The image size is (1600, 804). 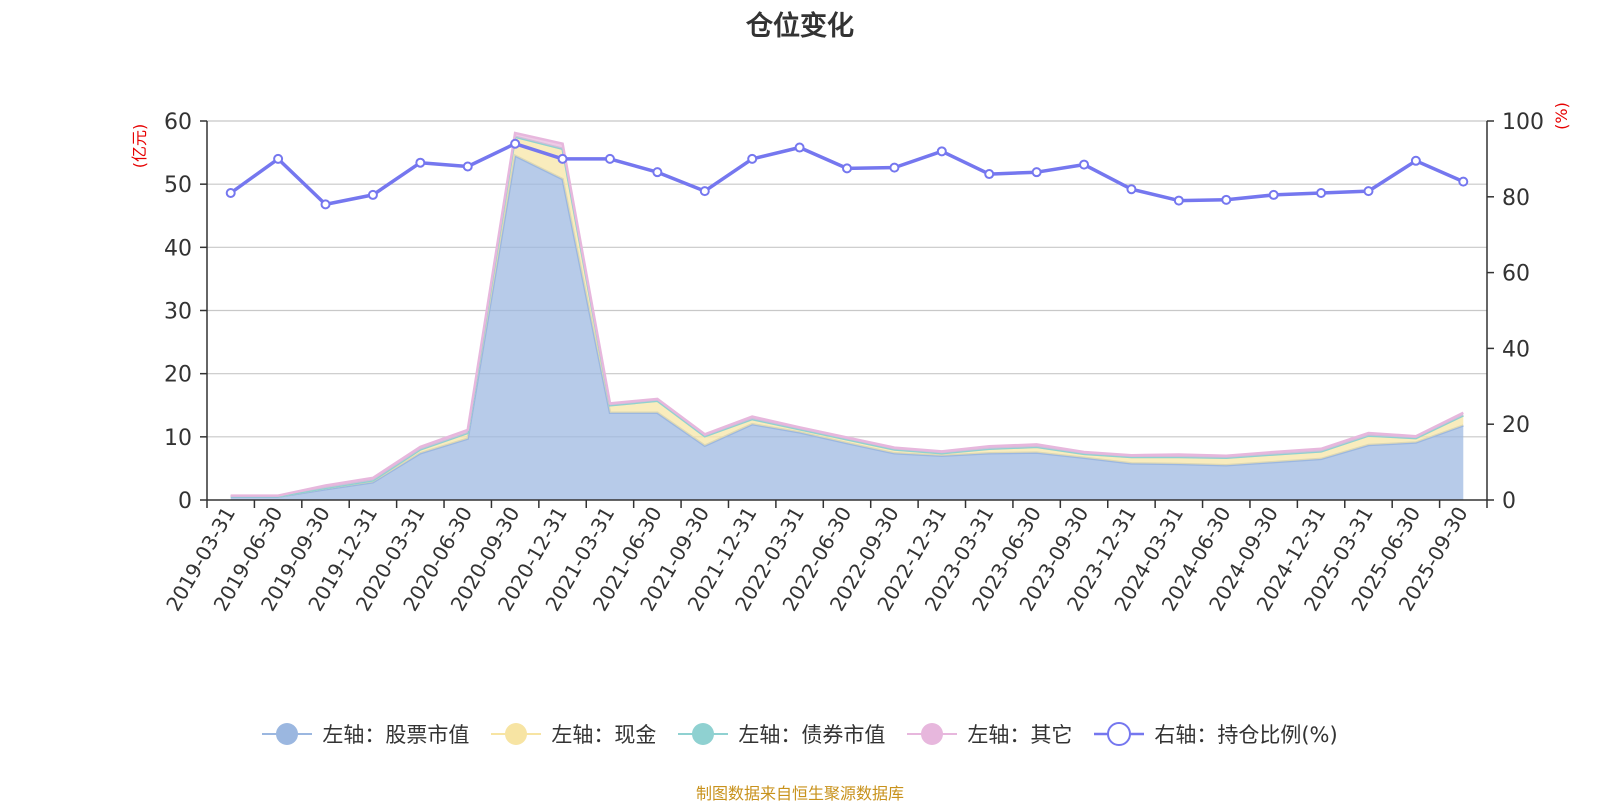 I want to click on left-axis-tick-label: 0, so click(x=185, y=501).